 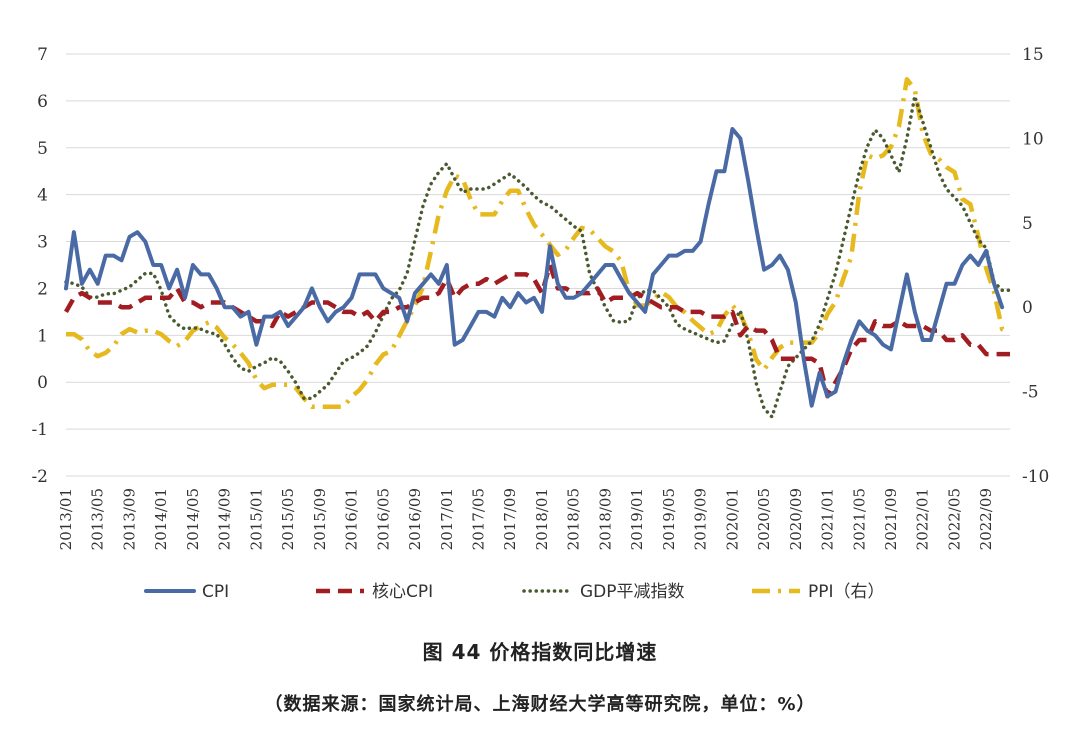 What do you see at coordinates (42, 55) in the screenshot?
I see `y-left-tick-label: 7` at bounding box center [42, 55].